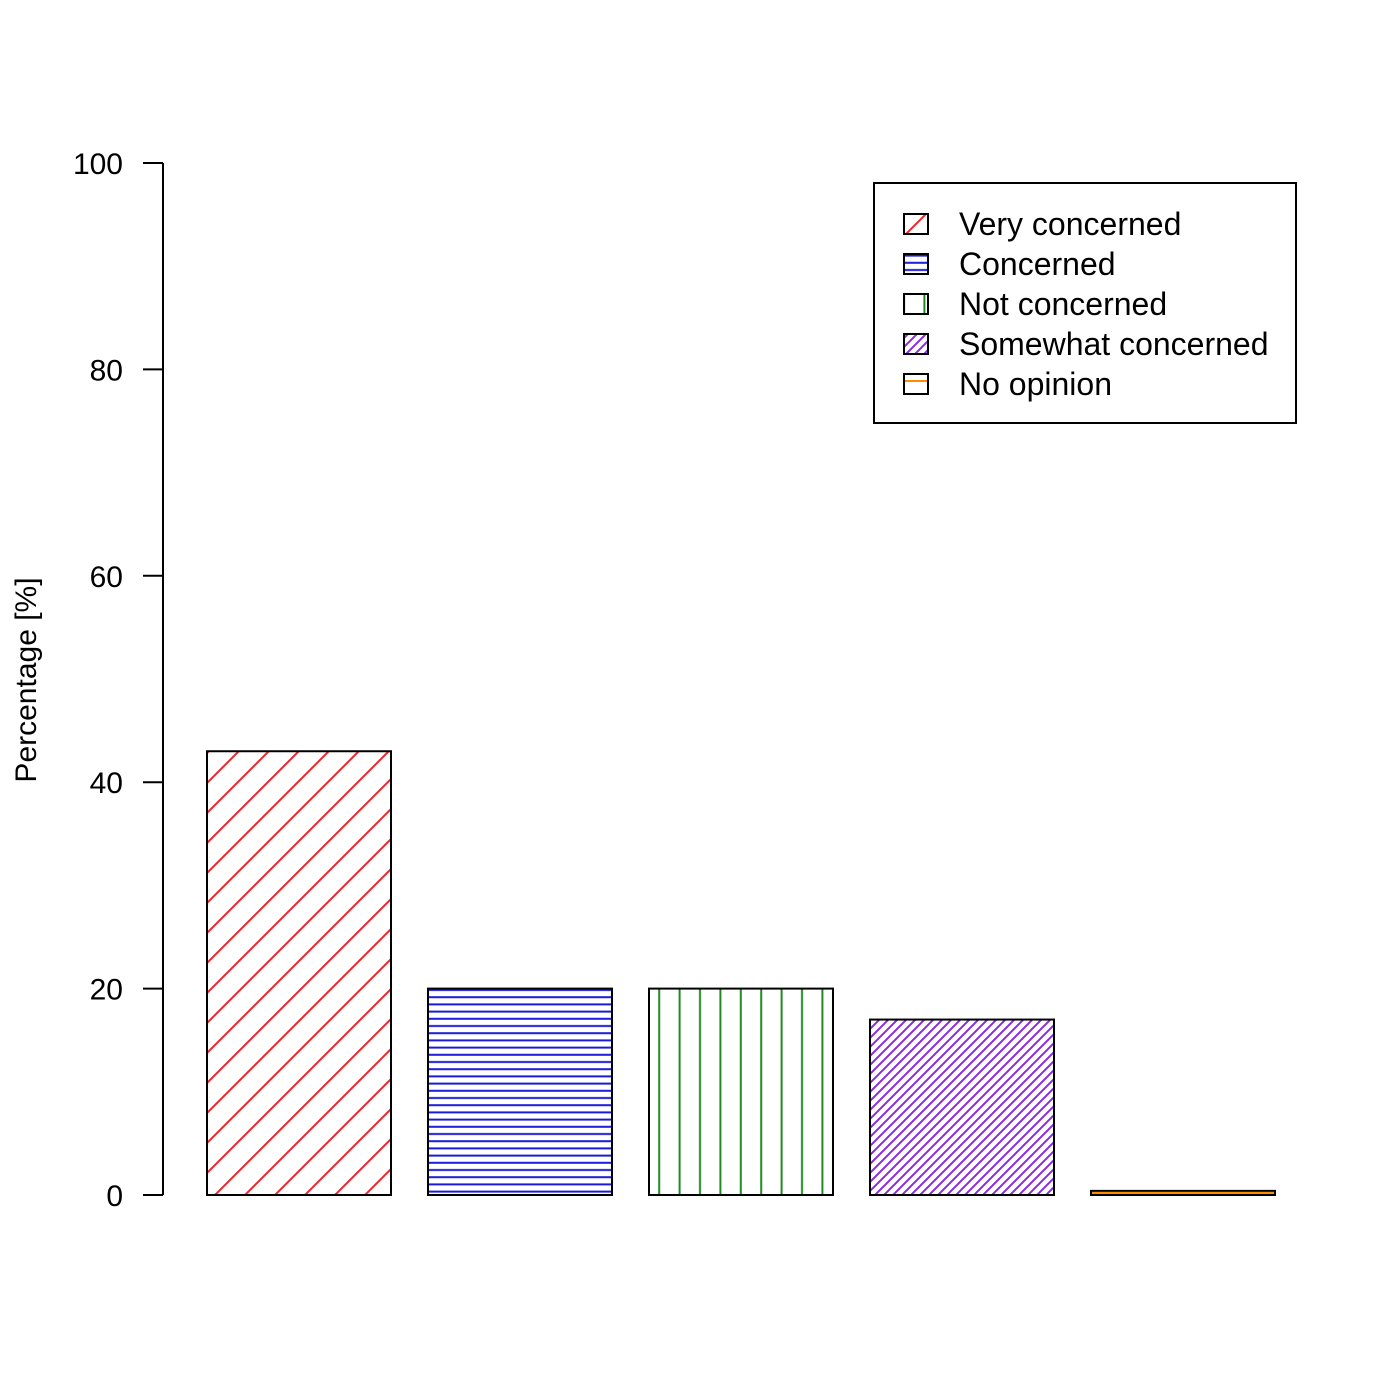  What do you see at coordinates (114, 1196) in the screenshot?
I see `y-tick-label: 0` at bounding box center [114, 1196].